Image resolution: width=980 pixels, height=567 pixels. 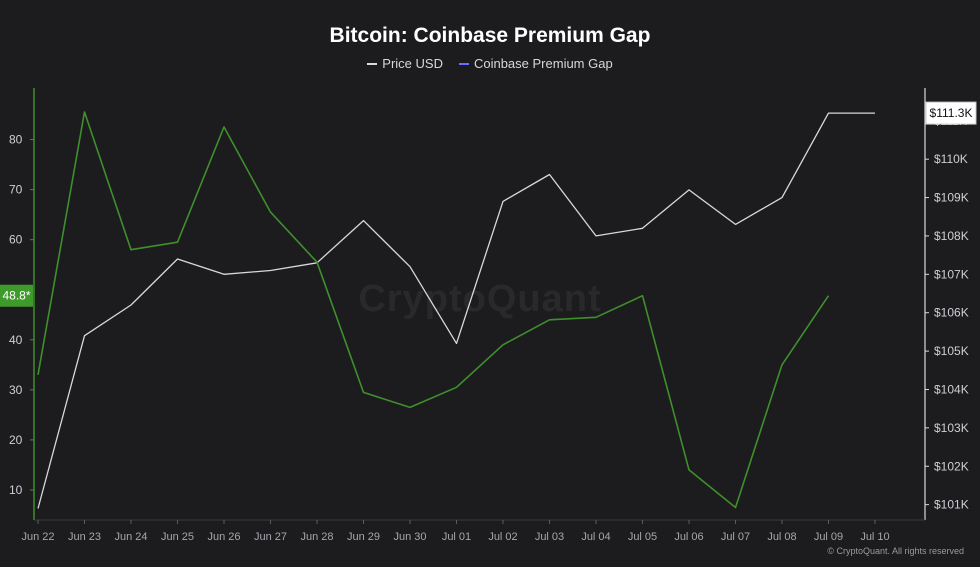 What do you see at coordinates (456, 537) in the screenshot?
I see `x-tick-label: Jul 01` at bounding box center [456, 537].